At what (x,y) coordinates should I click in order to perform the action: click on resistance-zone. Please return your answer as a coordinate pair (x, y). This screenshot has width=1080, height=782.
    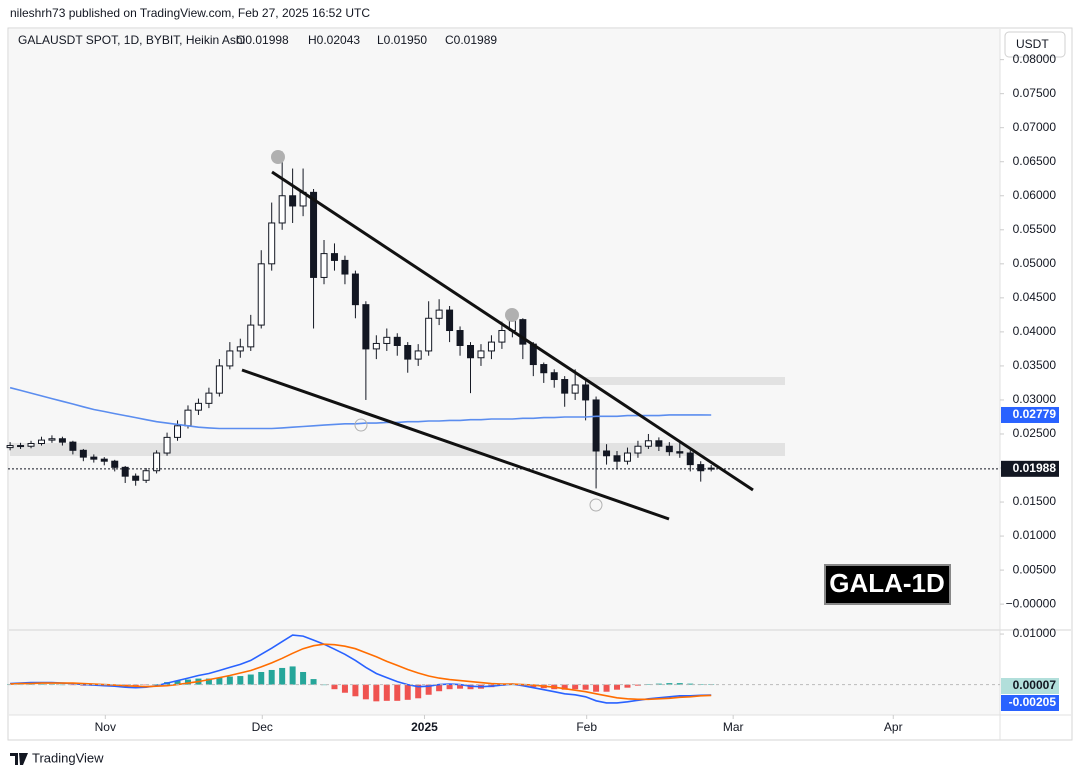
    Looking at the image, I should click on (685, 381).